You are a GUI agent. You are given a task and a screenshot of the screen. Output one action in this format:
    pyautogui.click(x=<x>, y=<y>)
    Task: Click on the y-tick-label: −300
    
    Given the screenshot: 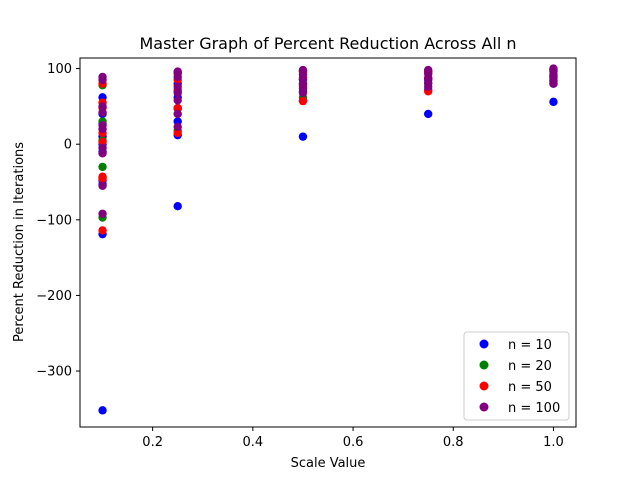 What is the action you would take?
    pyautogui.click(x=54, y=372)
    